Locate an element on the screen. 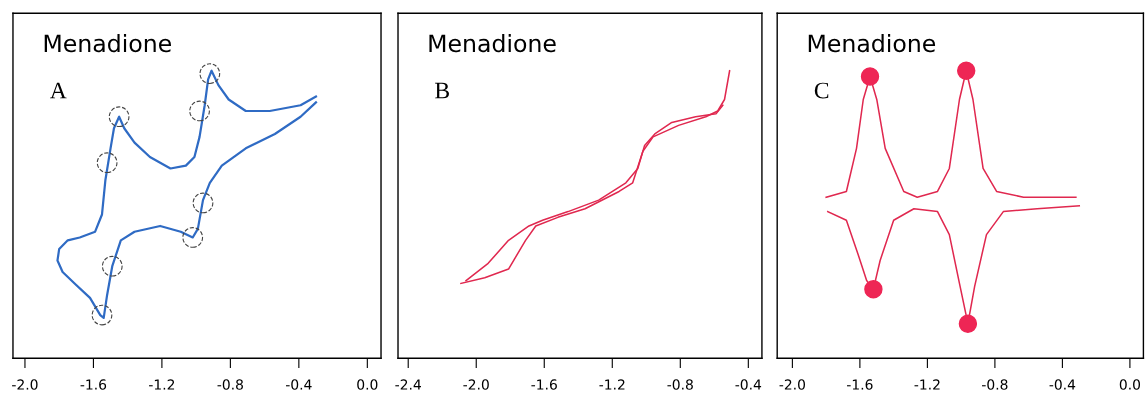 The height and width of the screenshot is (402, 1148). annotation: C is located at coordinates (821, 90).